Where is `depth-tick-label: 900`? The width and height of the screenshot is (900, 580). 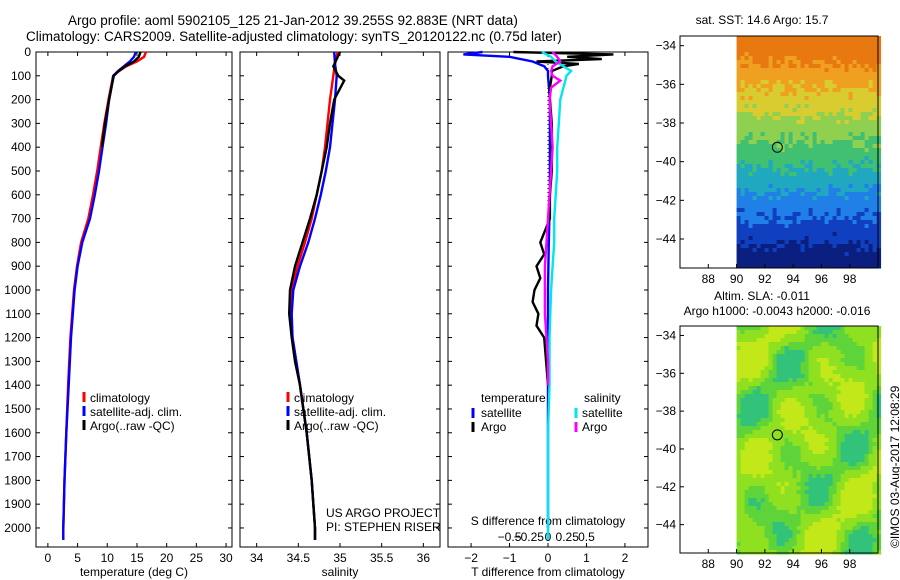
depth-tick-label: 900 is located at coordinates (21, 266).